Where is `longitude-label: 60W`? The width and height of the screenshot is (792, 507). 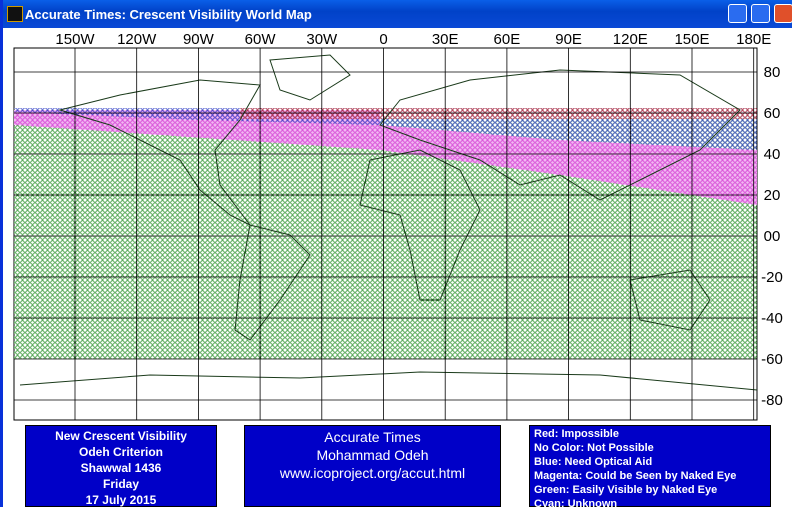 longitude-label: 60W is located at coordinates (261, 39).